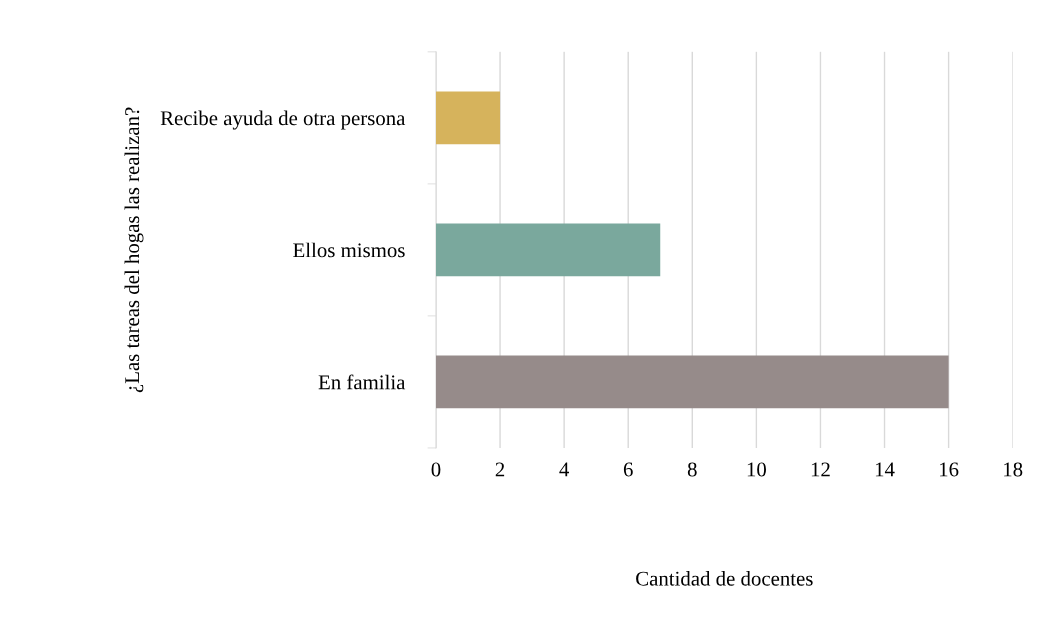 Image resolution: width=1044 pixels, height=617 pixels. I want to click on y-tick-label: Recibe ayuda de otra persona, so click(283, 120).